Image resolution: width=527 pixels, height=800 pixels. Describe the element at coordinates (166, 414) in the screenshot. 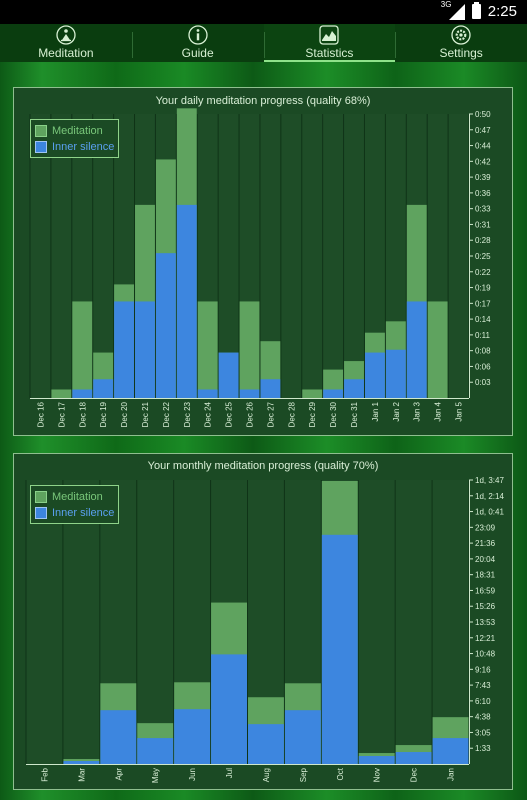

I see `x-tick-label: Dec 22` at that location.